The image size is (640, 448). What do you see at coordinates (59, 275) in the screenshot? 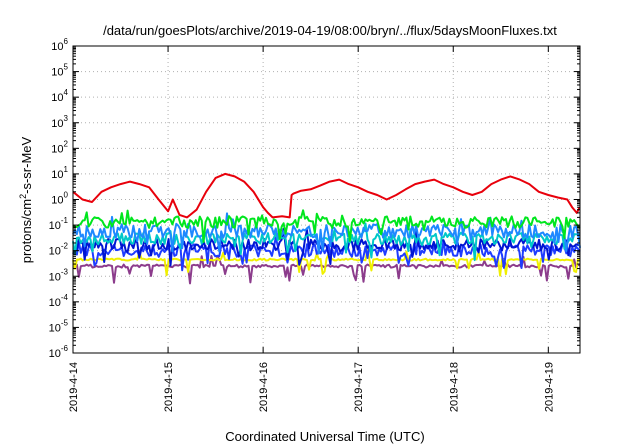
I see `y-tick-label: 10⁻³` at bounding box center [59, 275].